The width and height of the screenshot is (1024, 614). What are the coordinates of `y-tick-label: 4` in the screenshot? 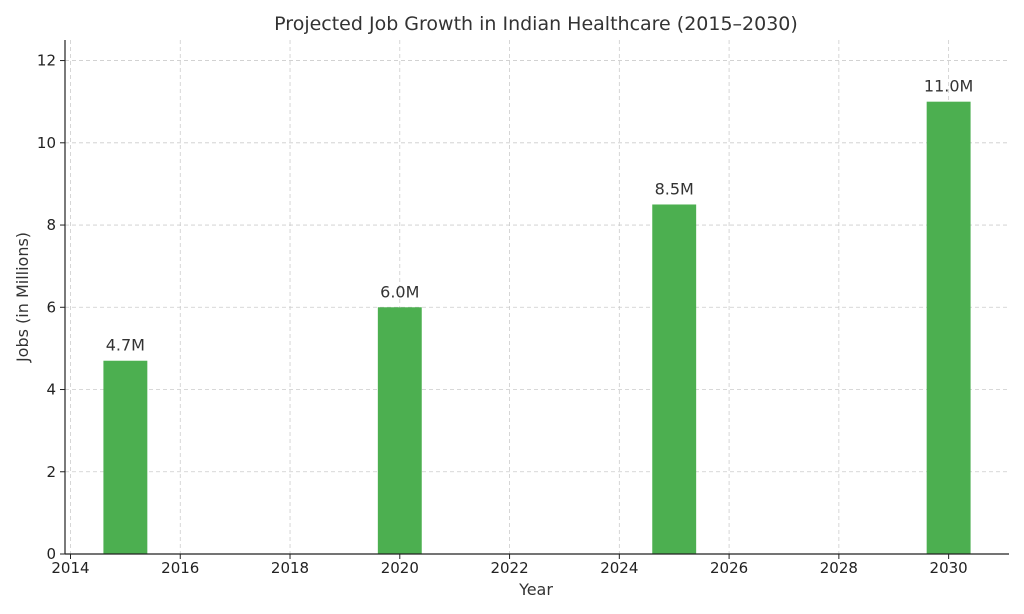 It's located at (51, 390).